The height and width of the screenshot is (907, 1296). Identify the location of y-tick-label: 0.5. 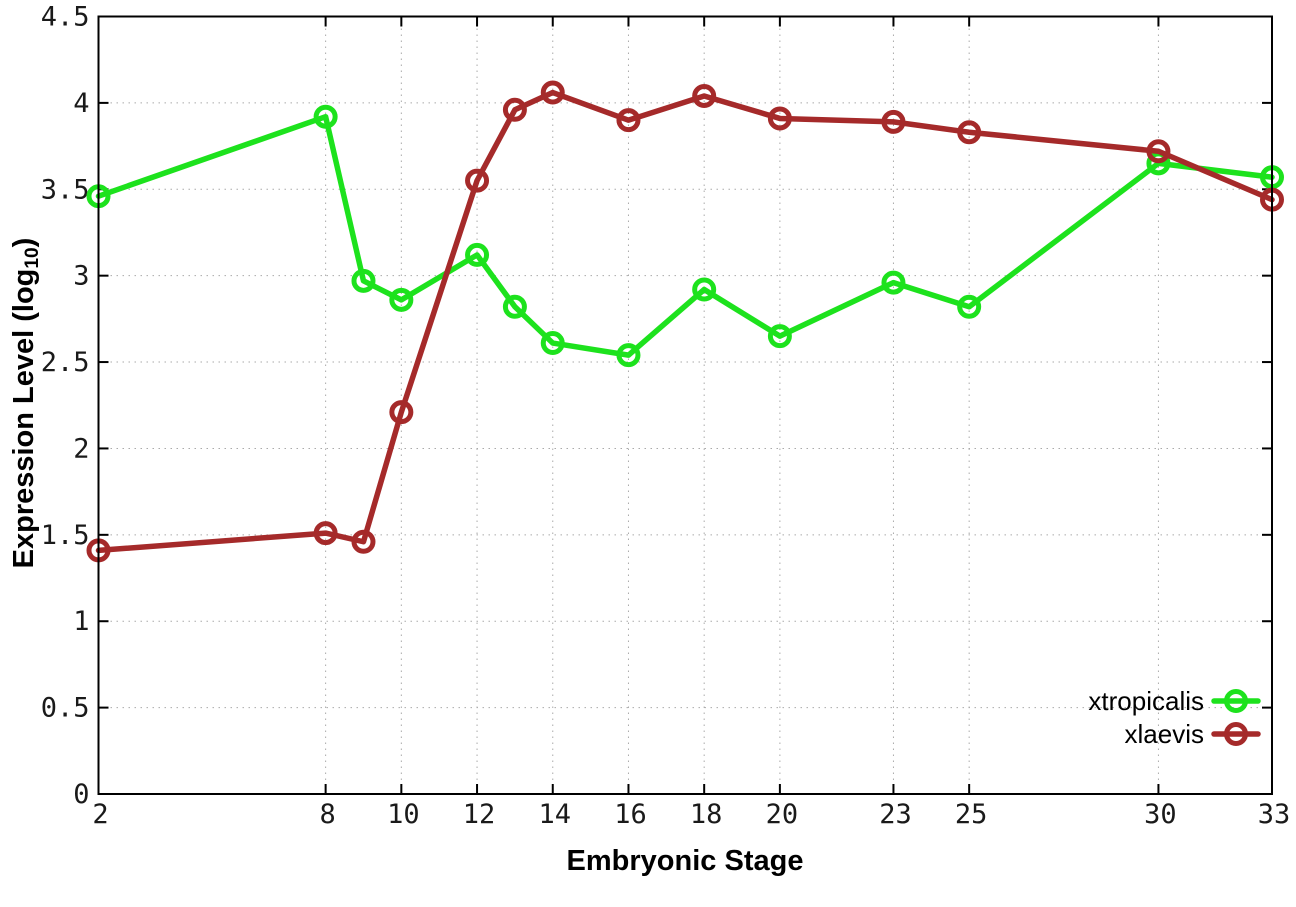
(65, 708).